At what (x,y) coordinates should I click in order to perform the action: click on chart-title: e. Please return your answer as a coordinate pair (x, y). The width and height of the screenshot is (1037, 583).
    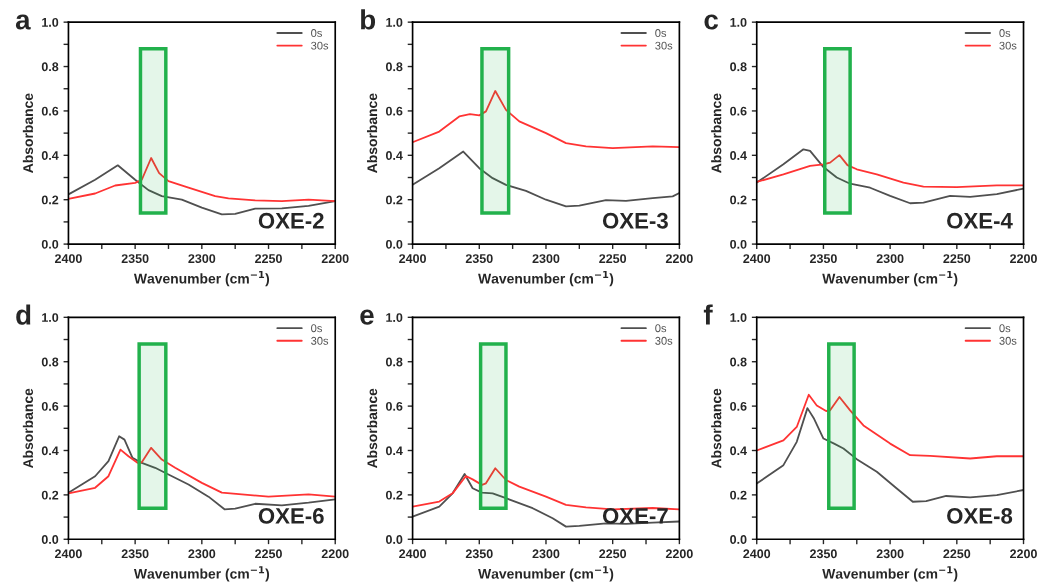
    Looking at the image, I should click on (367, 317).